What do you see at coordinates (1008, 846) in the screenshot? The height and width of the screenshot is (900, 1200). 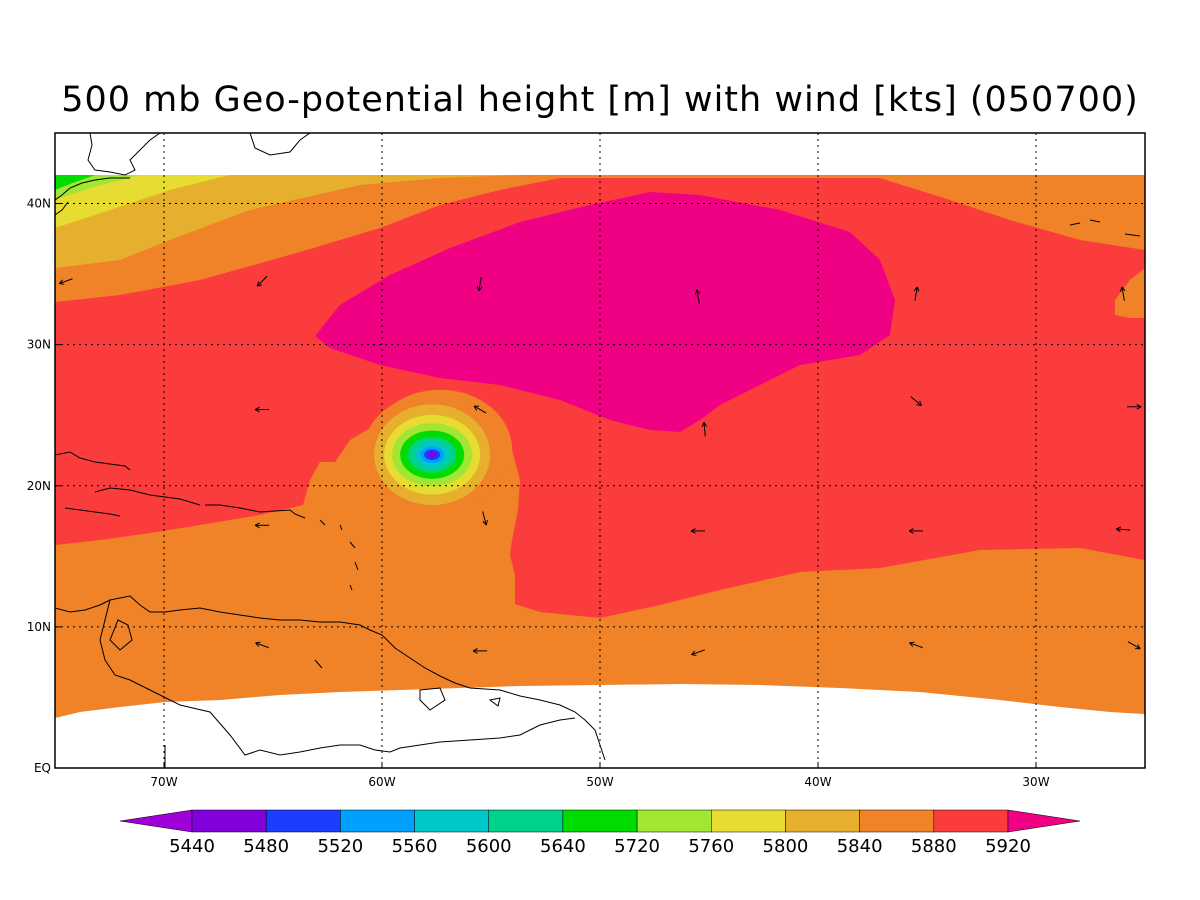 I see `colorbar-label: 5920` at bounding box center [1008, 846].